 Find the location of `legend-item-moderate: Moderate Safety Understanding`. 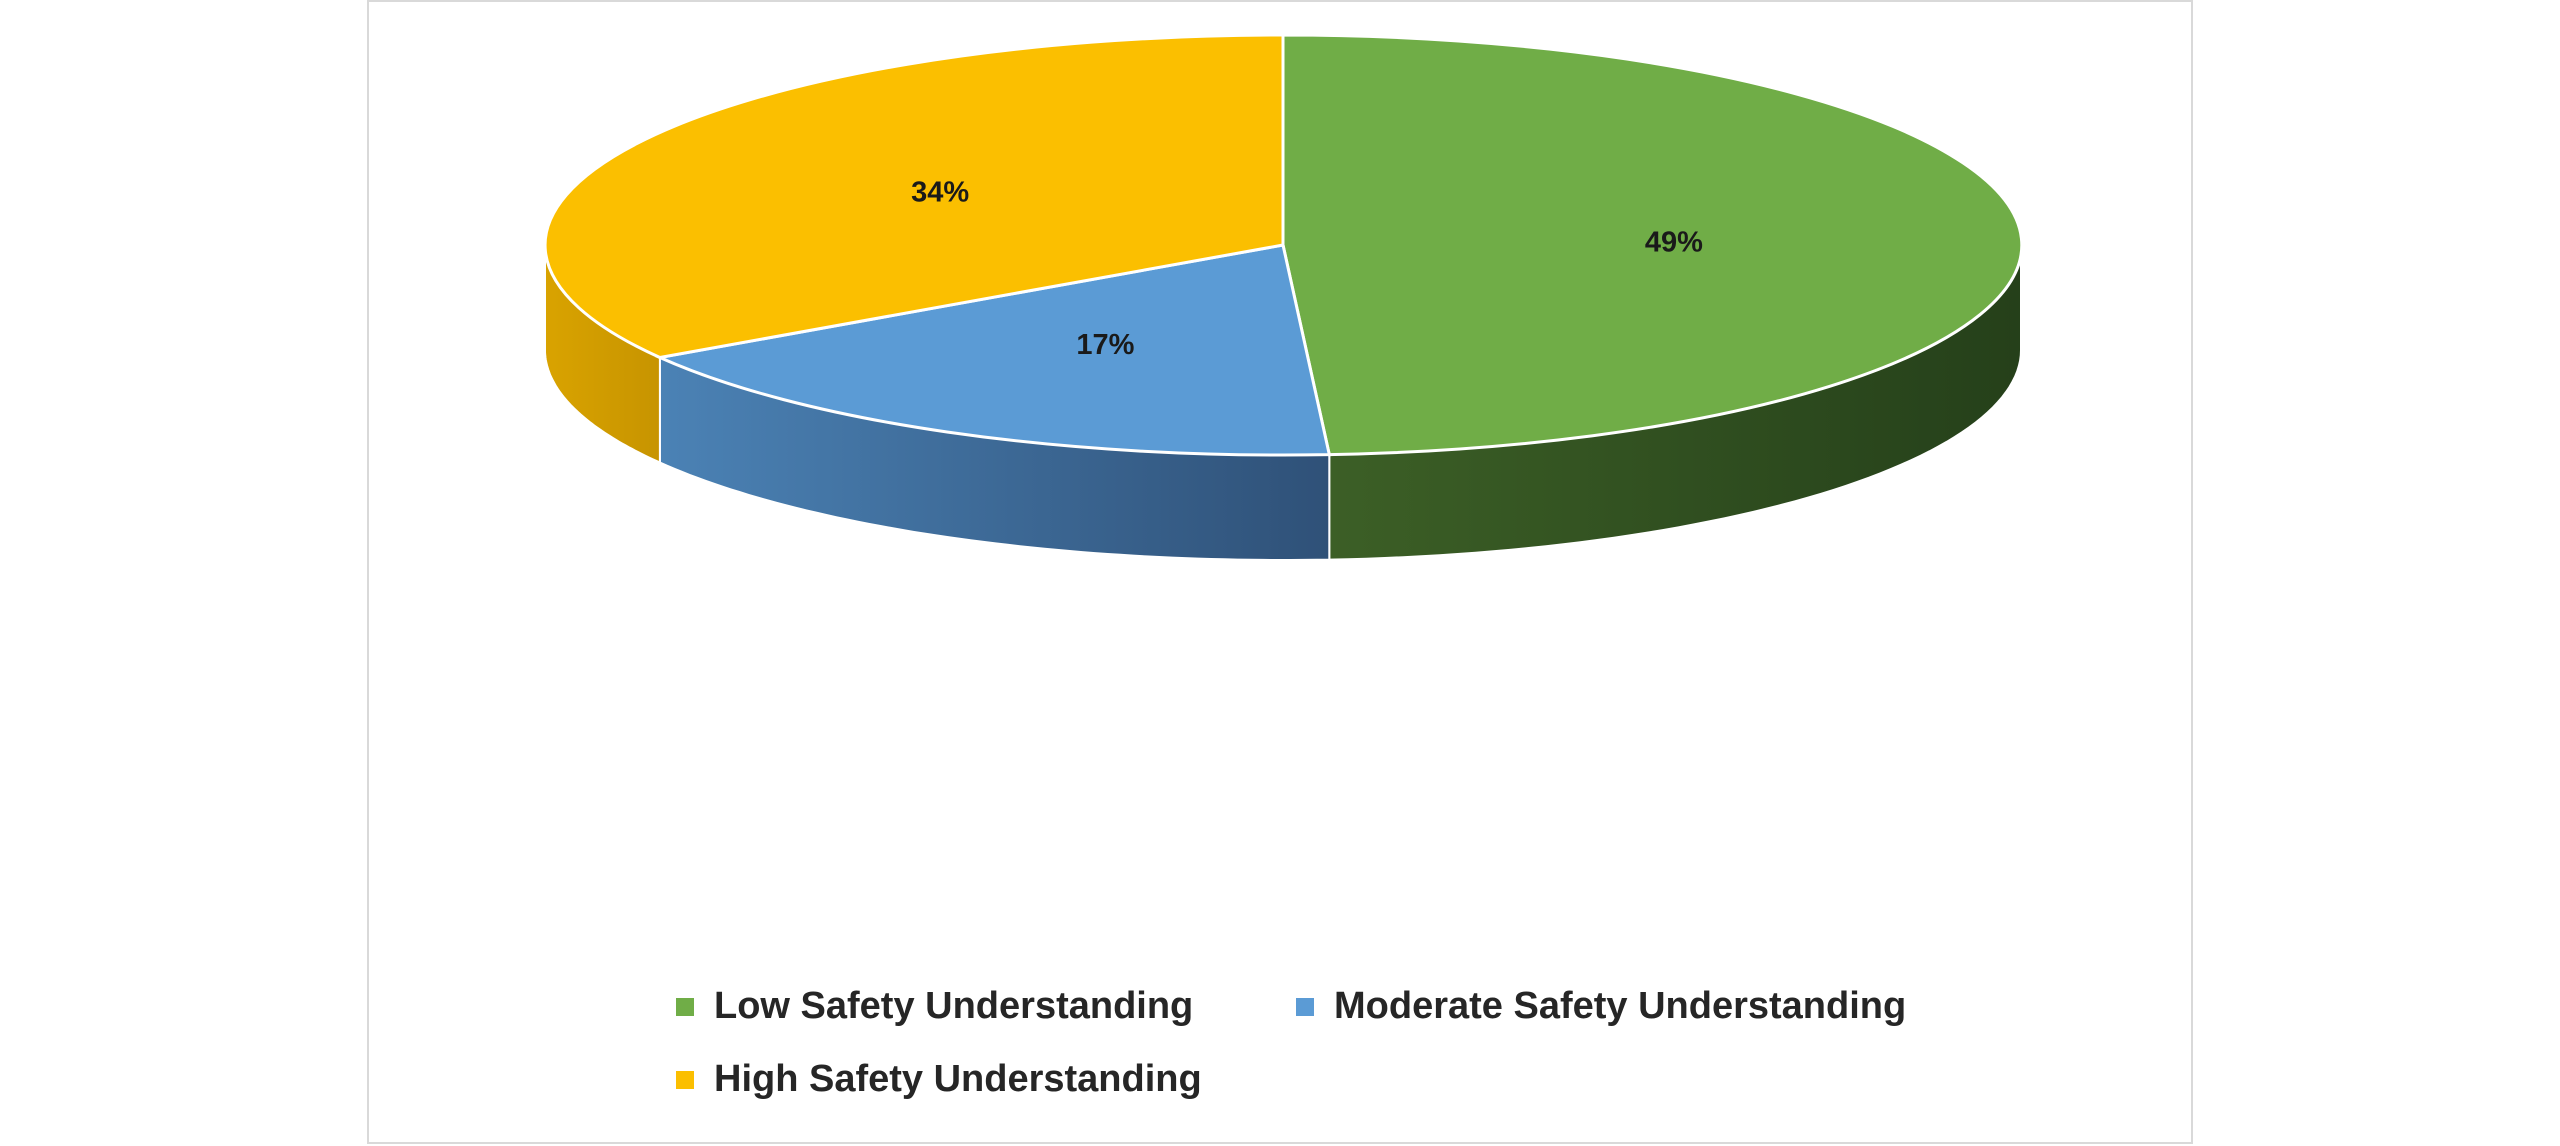

legend-item-moderate: Moderate Safety Understanding is located at coordinates (1601, 1006).